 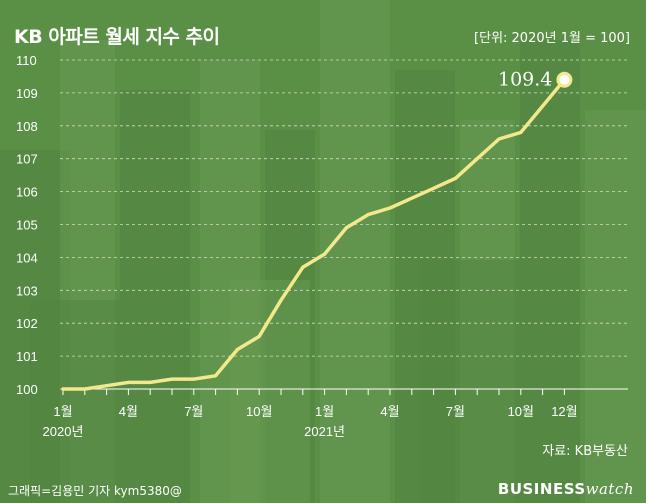 What do you see at coordinates (541, 489) in the screenshot?
I see `brand-logo-left: BUSINESS` at bounding box center [541, 489].